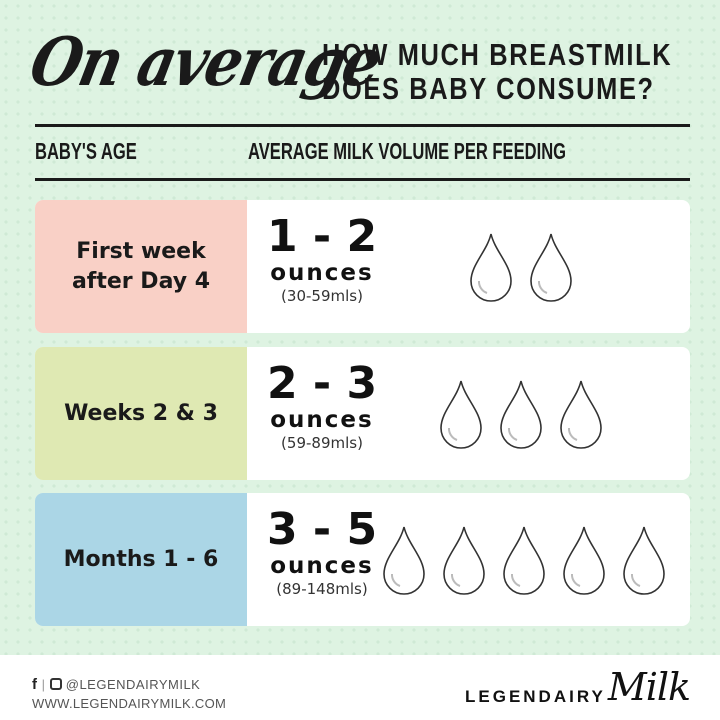 The image size is (720, 720). Describe the element at coordinates (133, 684) in the screenshot. I see `social-handle: @LEGENDAIRYMILK` at that location.